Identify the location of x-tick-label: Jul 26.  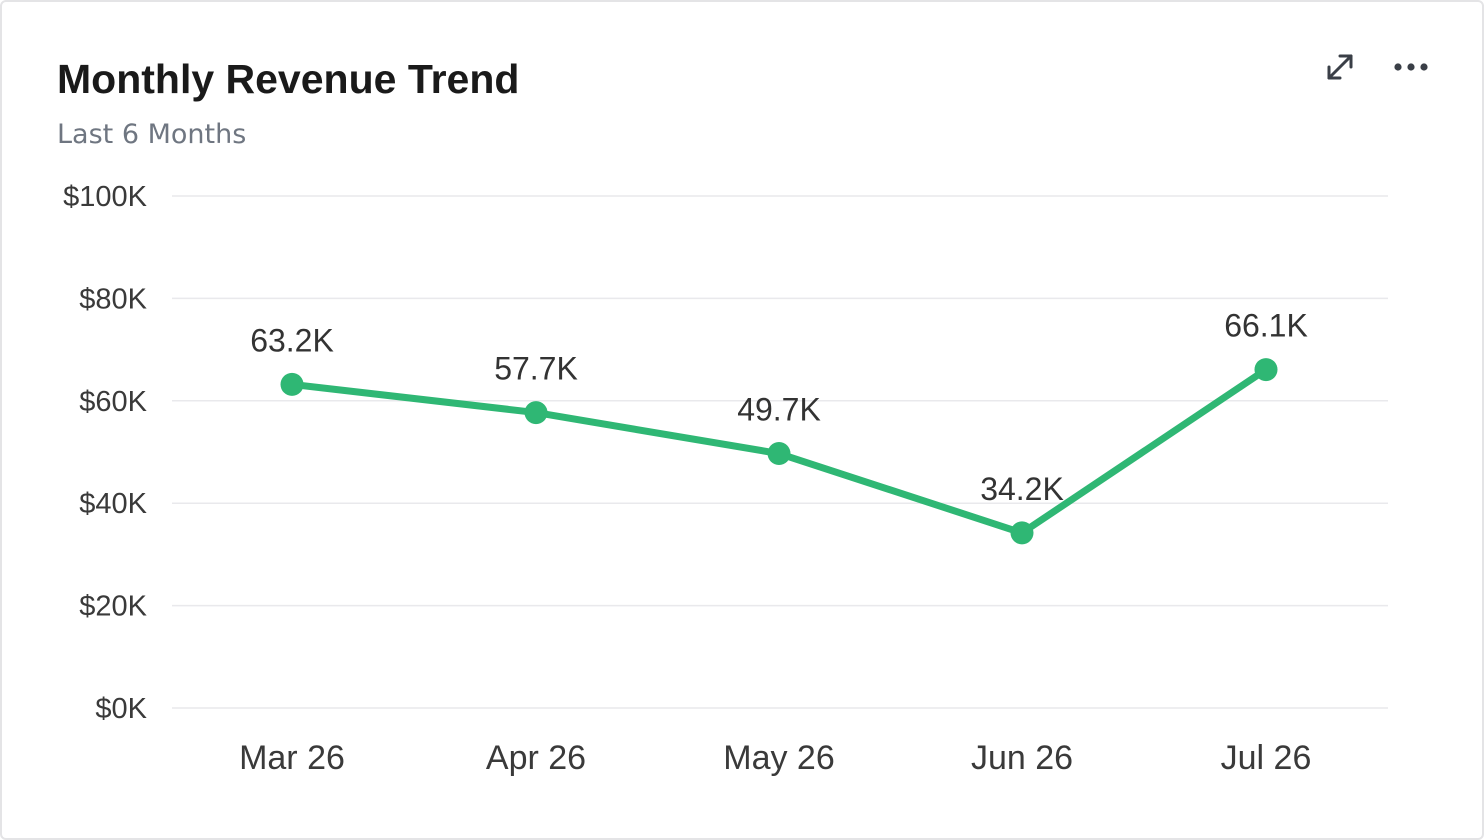
(1266, 758).